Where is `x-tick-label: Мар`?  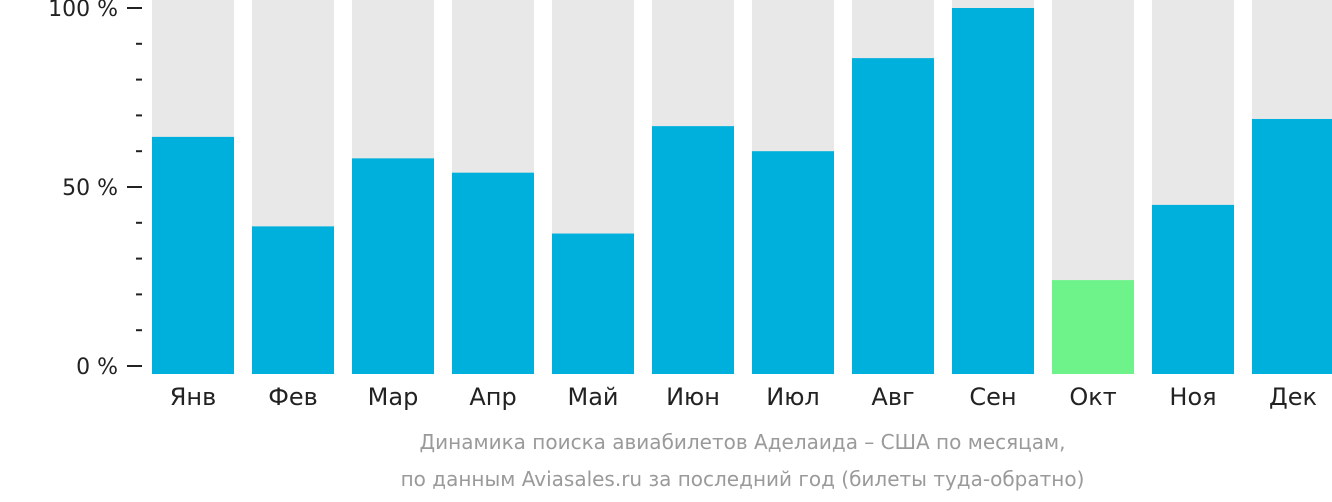 x-tick-label: Мар is located at coordinates (393, 397).